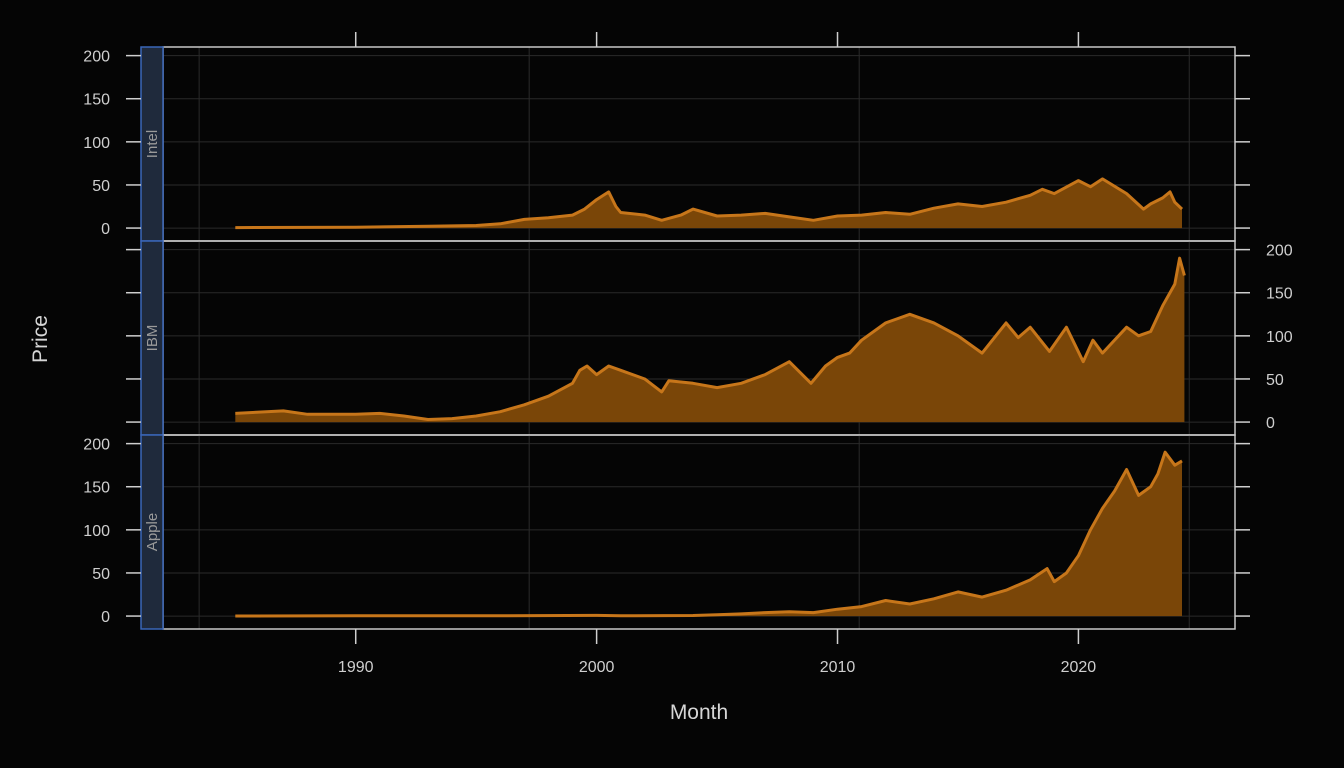 The width and height of the screenshot is (1344, 768). What do you see at coordinates (1079, 667) in the screenshot?
I see `x-tick-label: 2020` at bounding box center [1079, 667].